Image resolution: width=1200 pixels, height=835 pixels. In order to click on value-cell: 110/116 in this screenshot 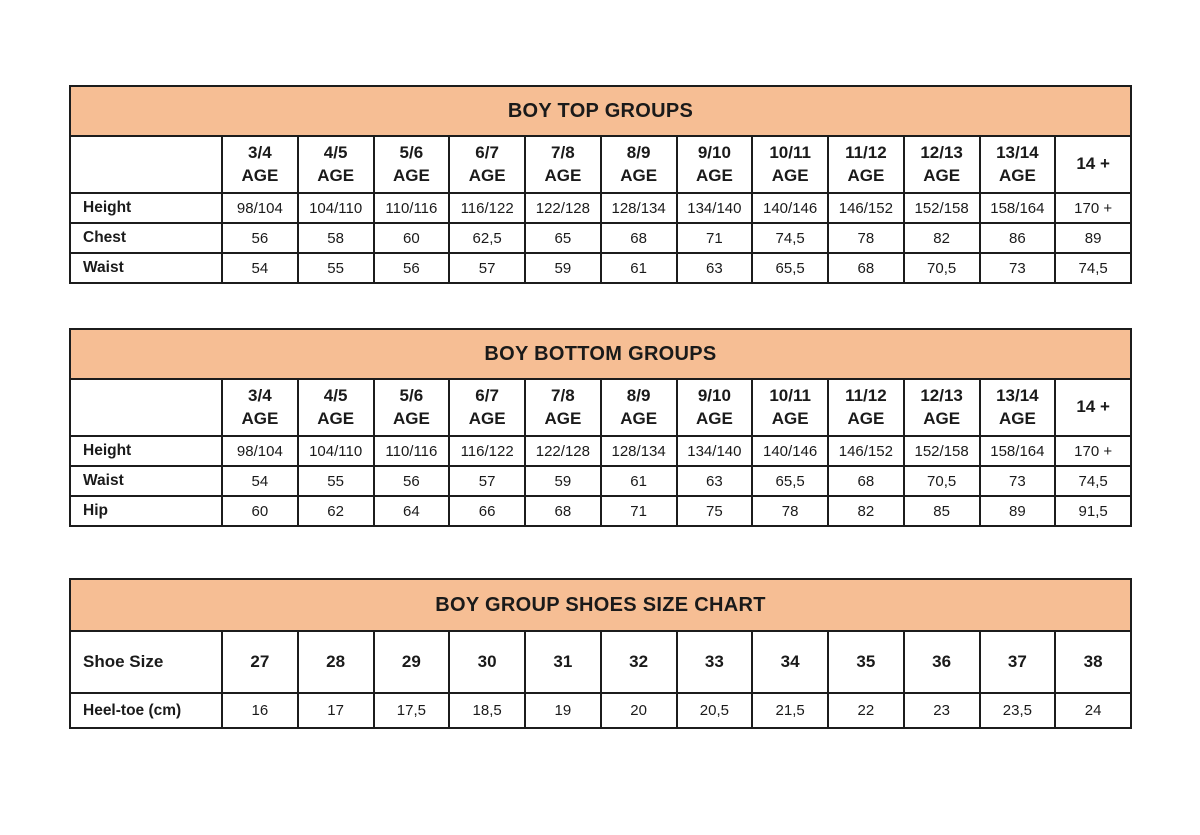, I will do `click(411, 451)`.